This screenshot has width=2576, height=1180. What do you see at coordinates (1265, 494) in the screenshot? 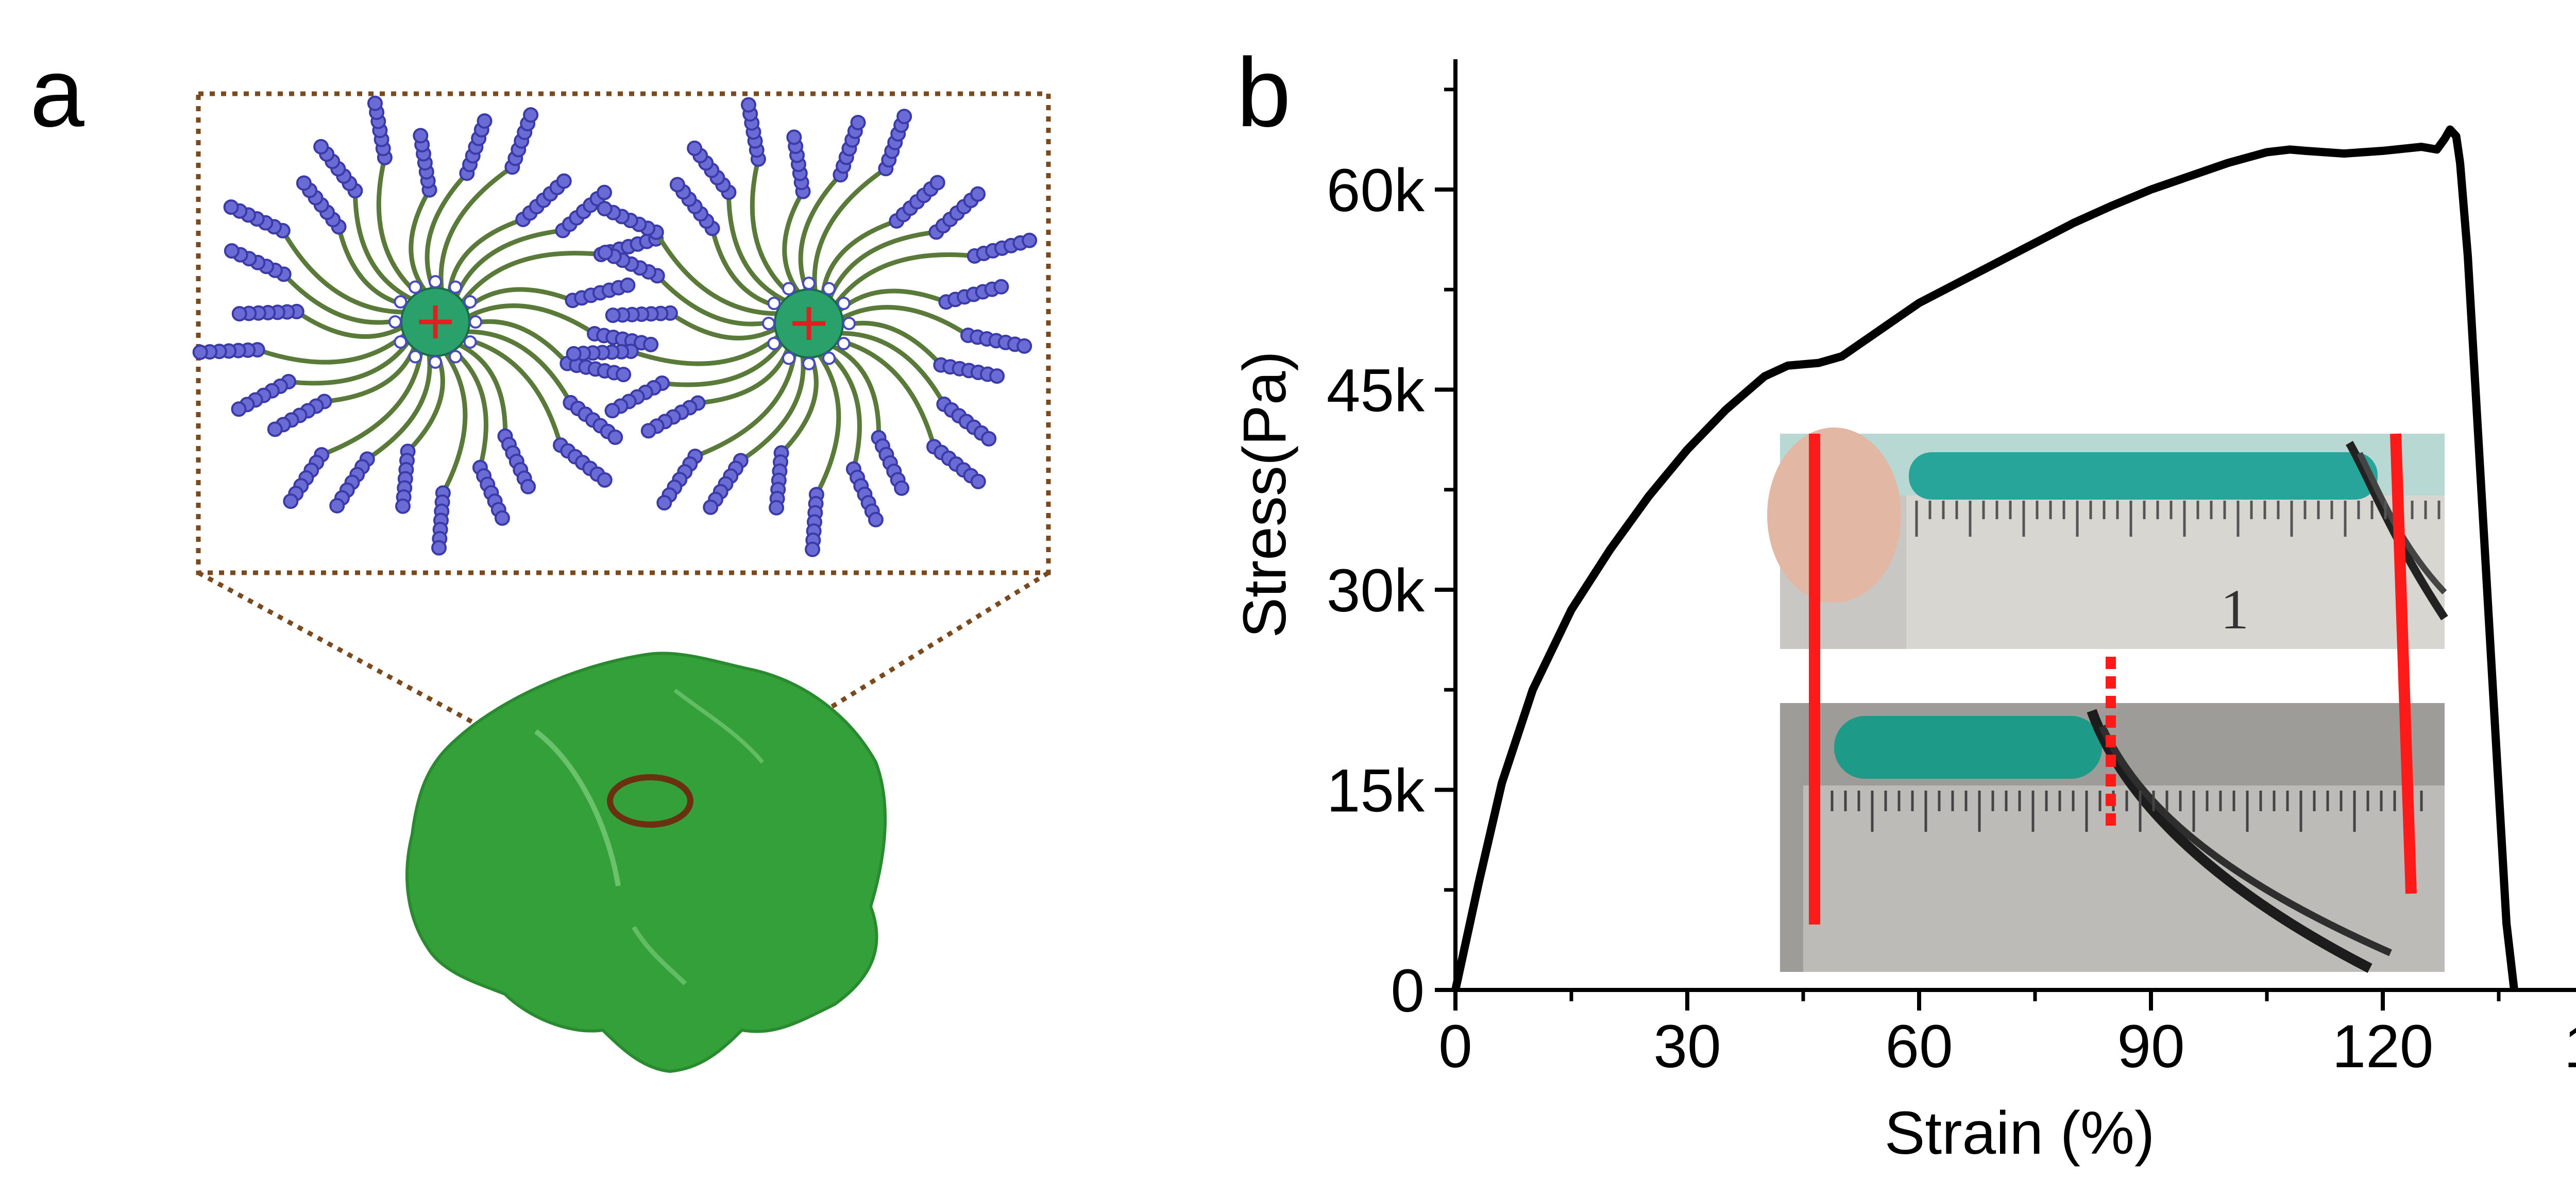
I see `y-axis-label: Stress(Pa)` at bounding box center [1265, 494].